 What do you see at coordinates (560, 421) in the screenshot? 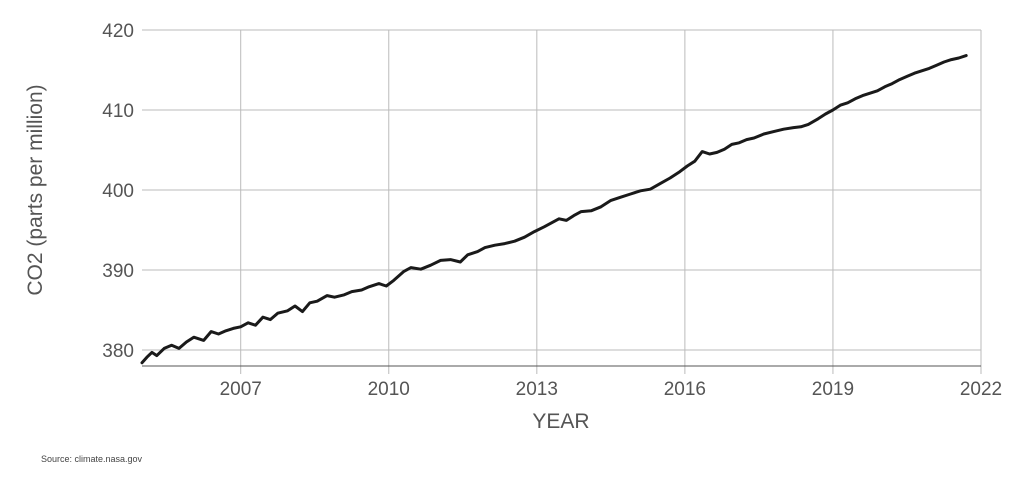
I see `x-axis-title: YEAR` at bounding box center [560, 421].